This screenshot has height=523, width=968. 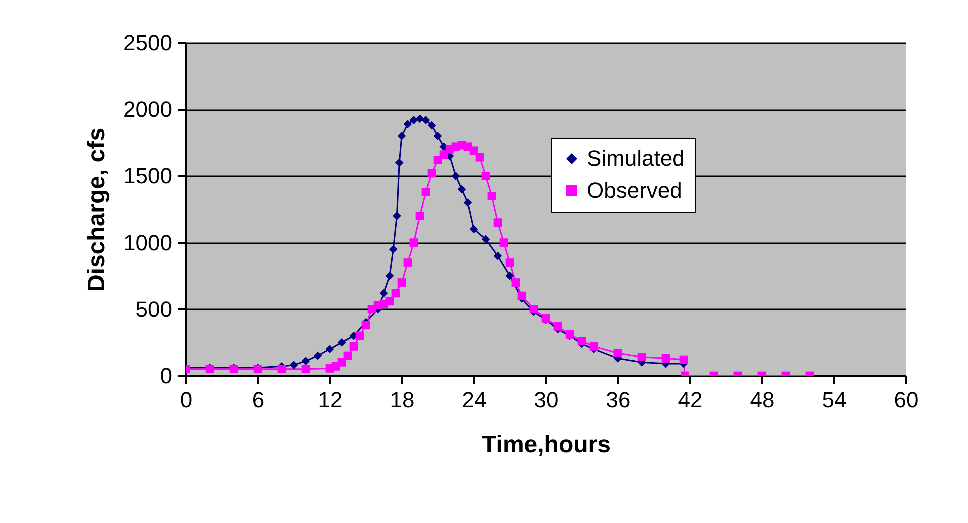 I want to click on x-tick-label: 18, so click(x=402, y=400).